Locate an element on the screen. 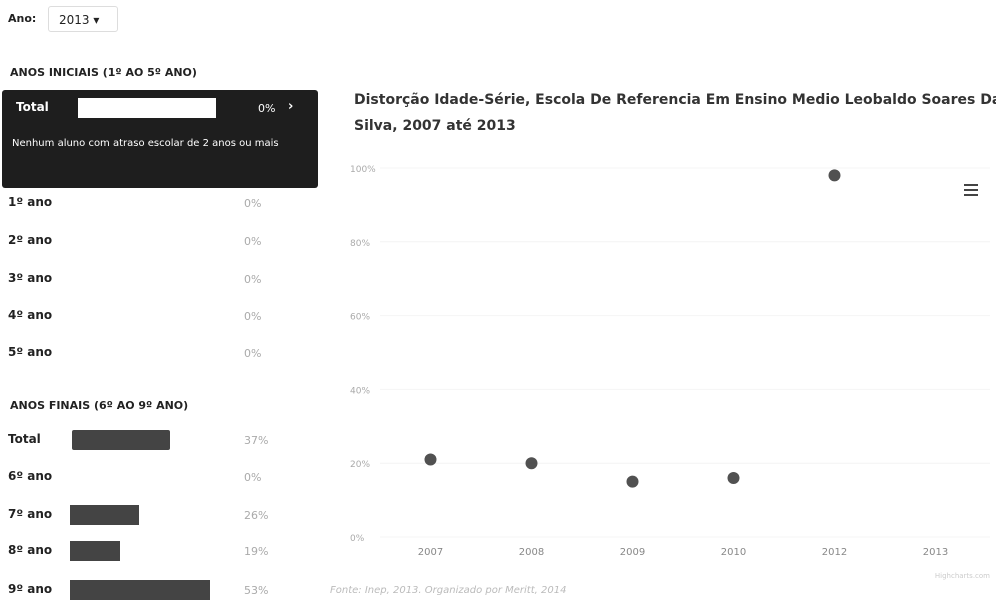 This screenshot has height=600, width=996. x-tick-label: 2007 is located at coordinates (430, 552).